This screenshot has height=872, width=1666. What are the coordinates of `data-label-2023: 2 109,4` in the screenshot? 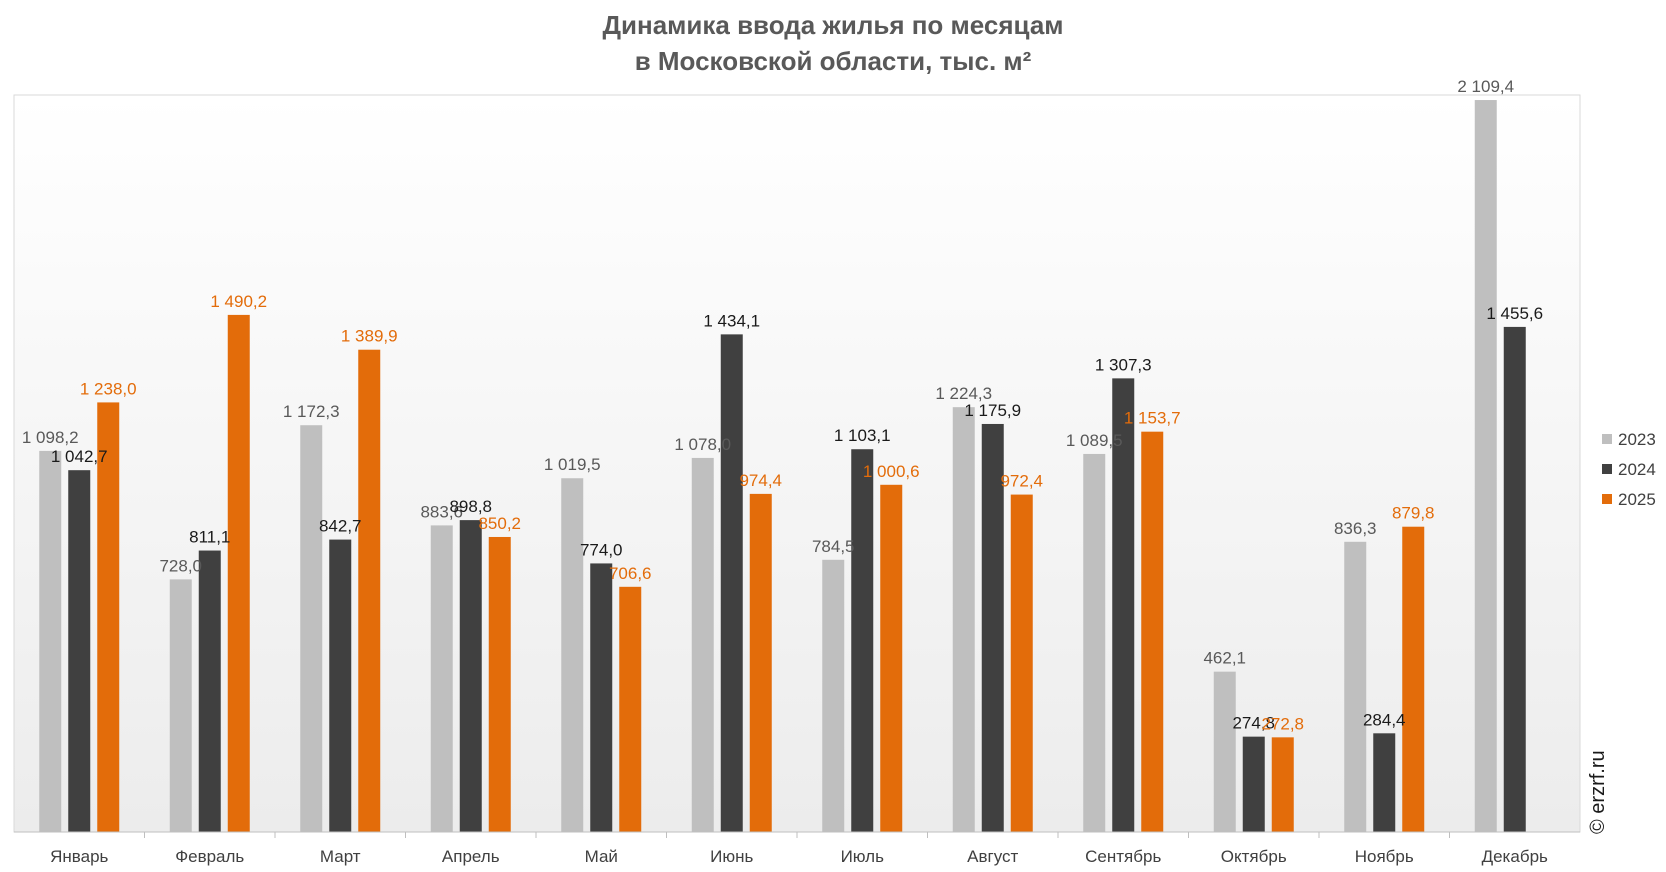 It's located at (1485, 86).